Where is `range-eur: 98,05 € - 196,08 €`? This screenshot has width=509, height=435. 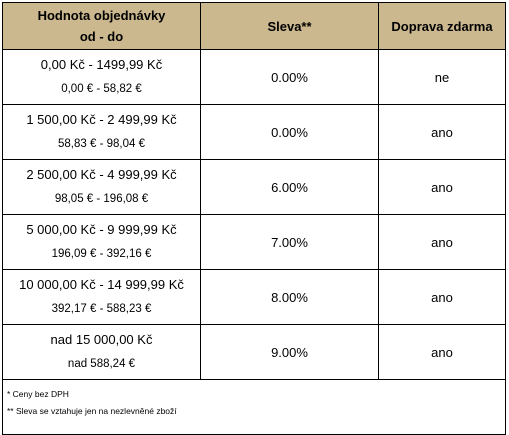 range-eur: 98,05 € - 196,08 € is located at coordinates (101, 199).